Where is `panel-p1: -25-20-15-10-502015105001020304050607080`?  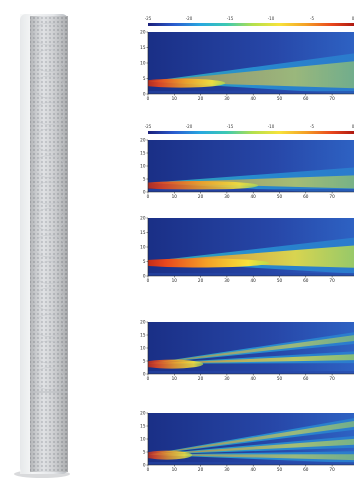
panel-p1: -25-20-15-10-502015105001020304050607080 is located at coordinates (247, 58).